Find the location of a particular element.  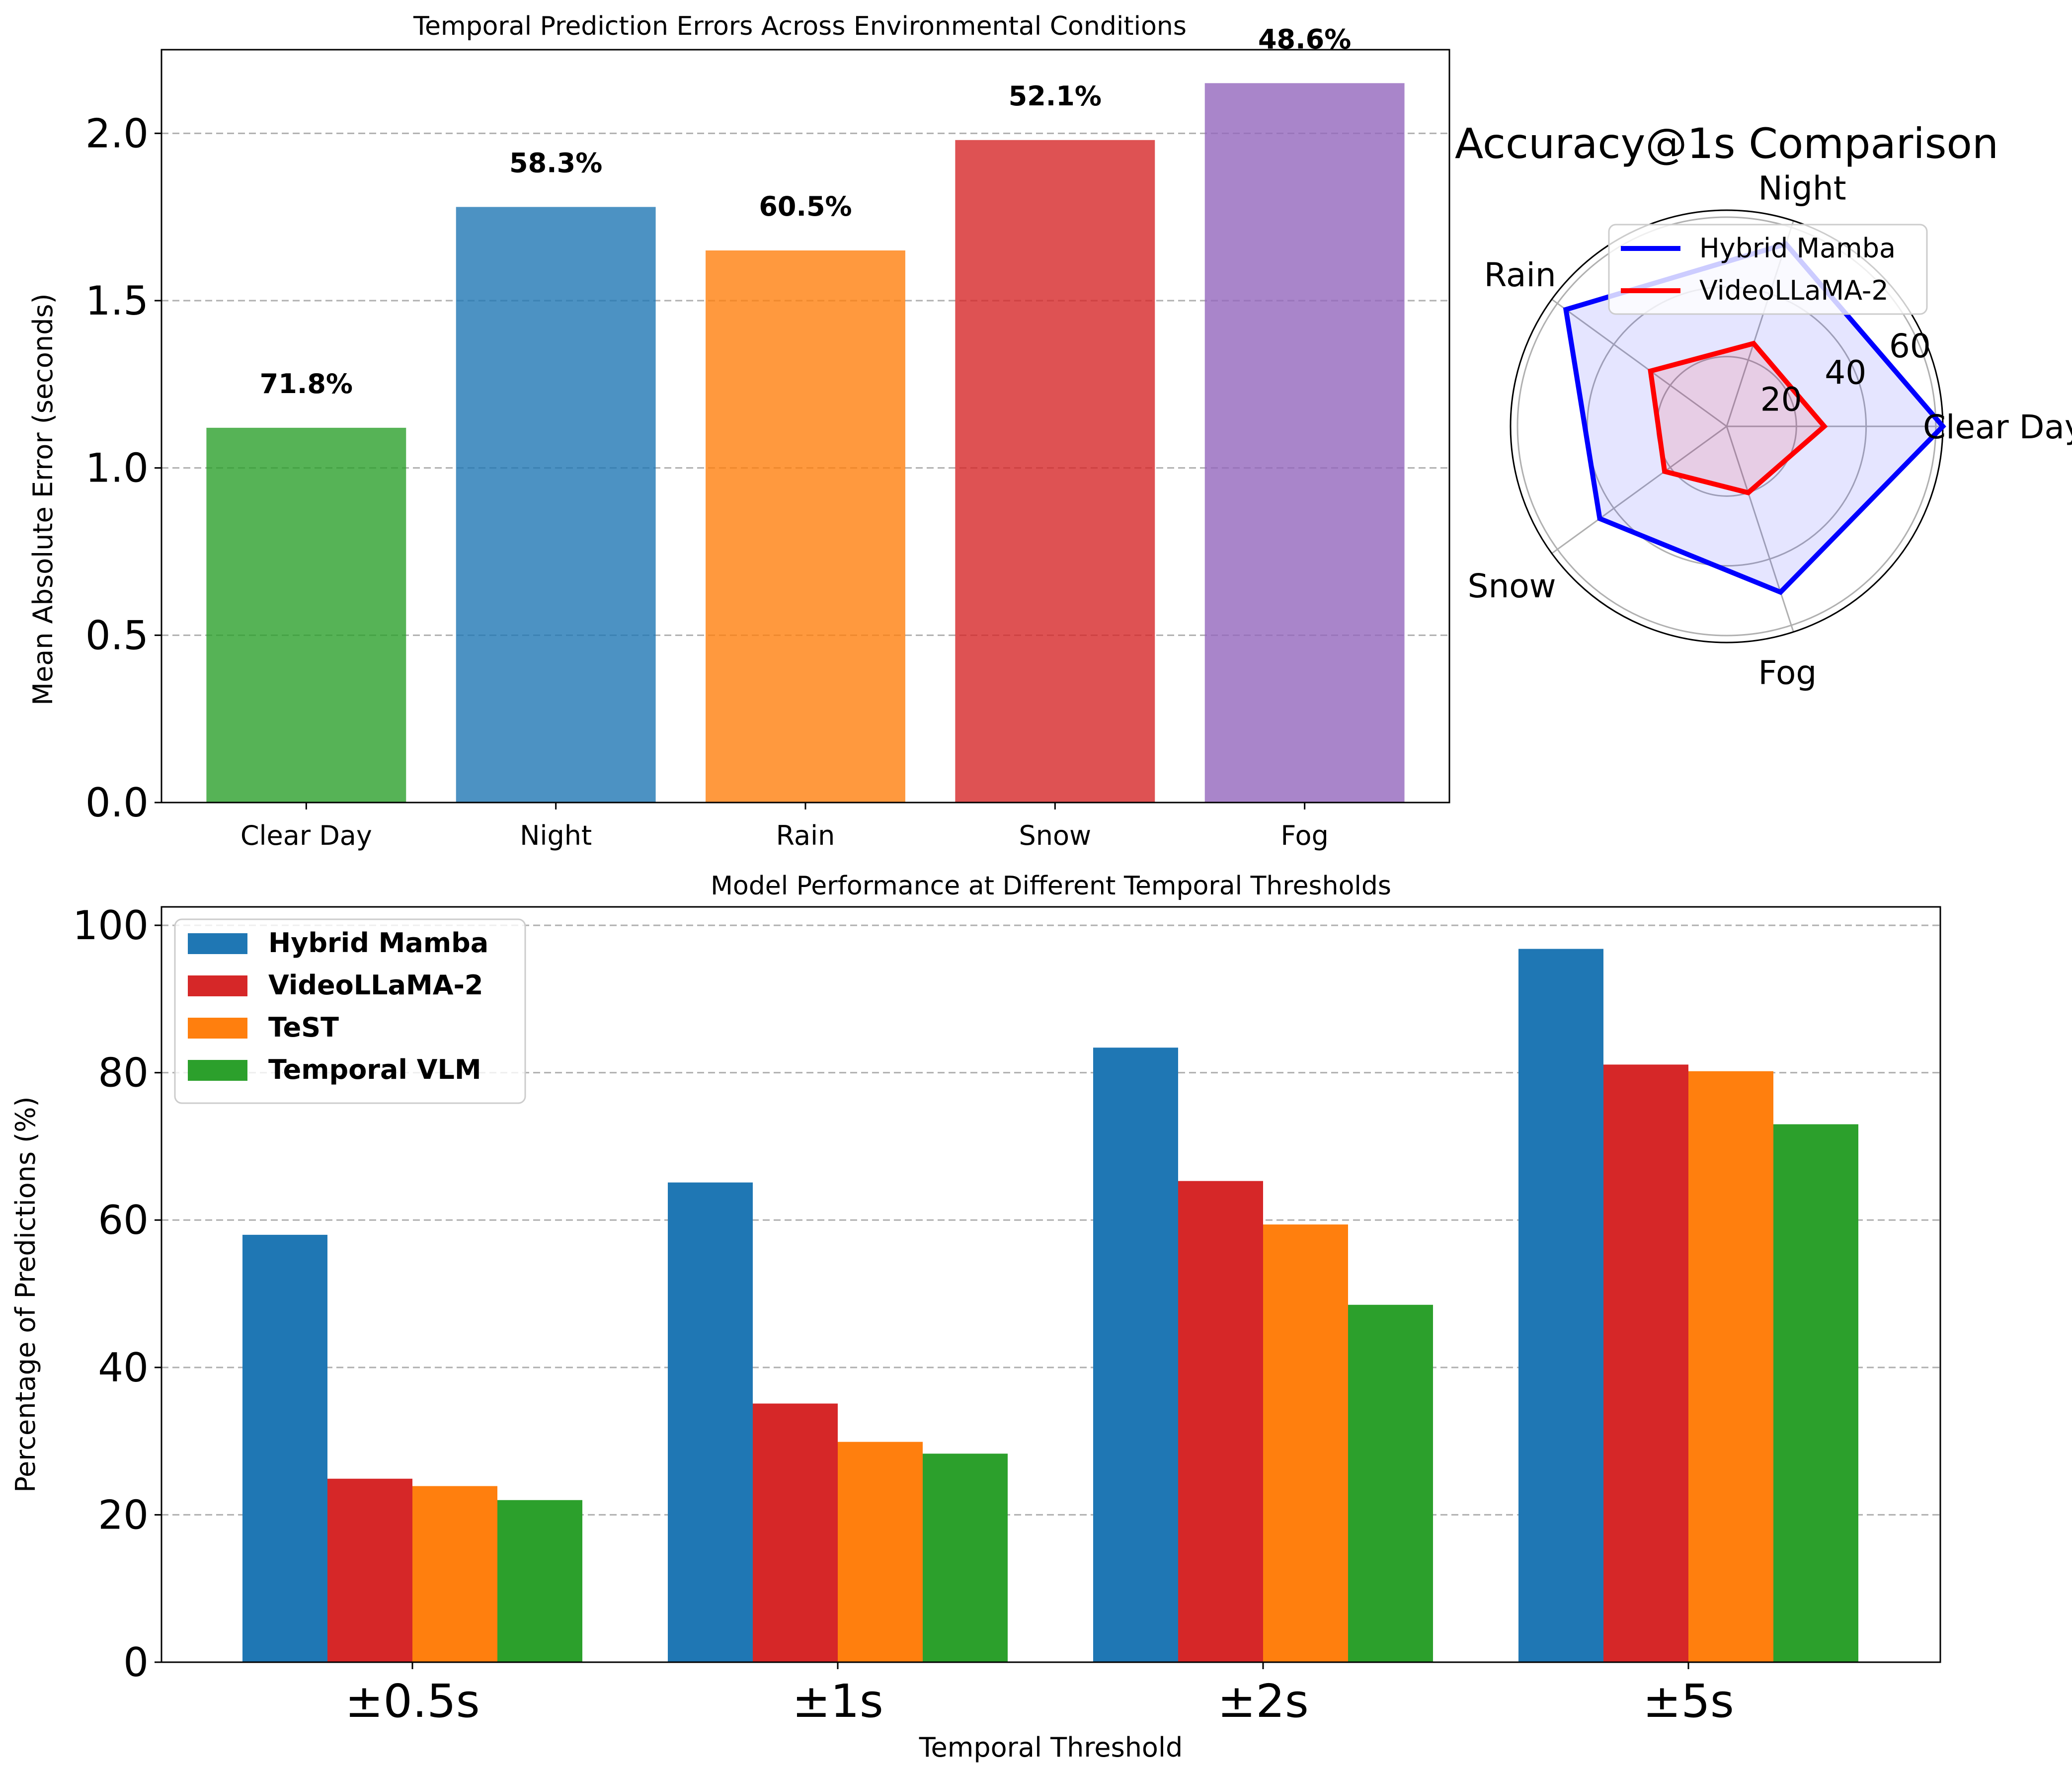

threshold-chart-ytick-label: 80 is located at coordinates (123, 1073).